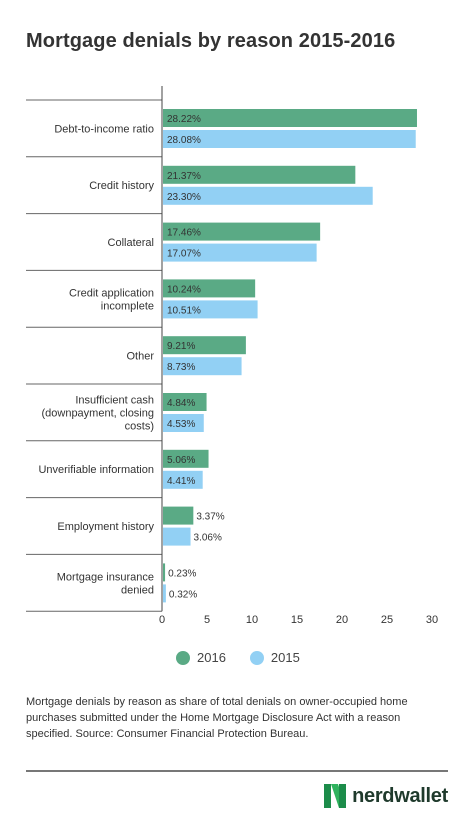  Describe the element at coordinates (246, 657) in the screenshot. I see `legend: 2016 2015` at that location.